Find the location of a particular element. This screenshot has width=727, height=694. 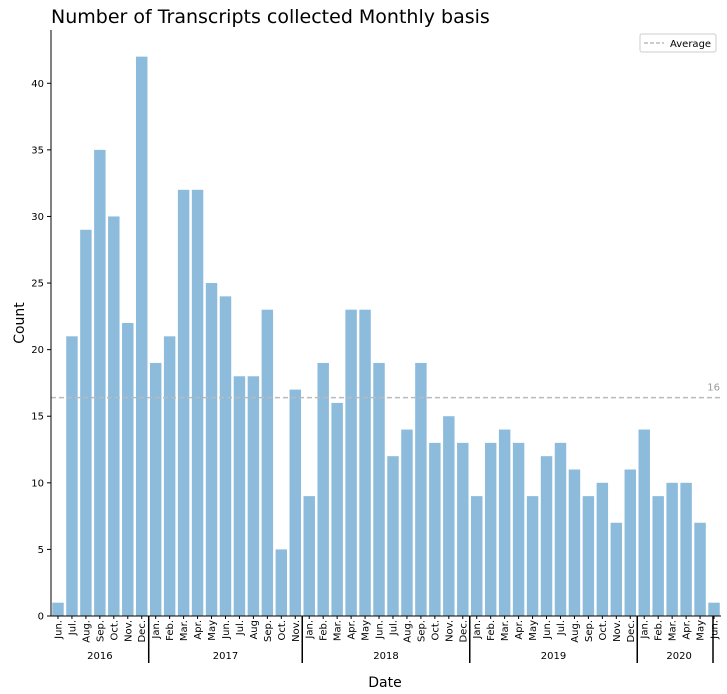

y-tick-label: 20 is located at coordinates (37, 350).